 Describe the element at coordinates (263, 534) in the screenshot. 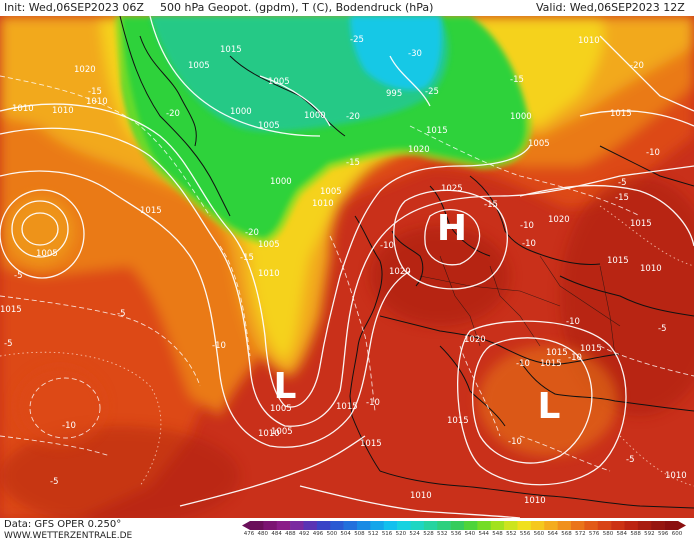

I see `color-scale-tick-label: 480` at that location.